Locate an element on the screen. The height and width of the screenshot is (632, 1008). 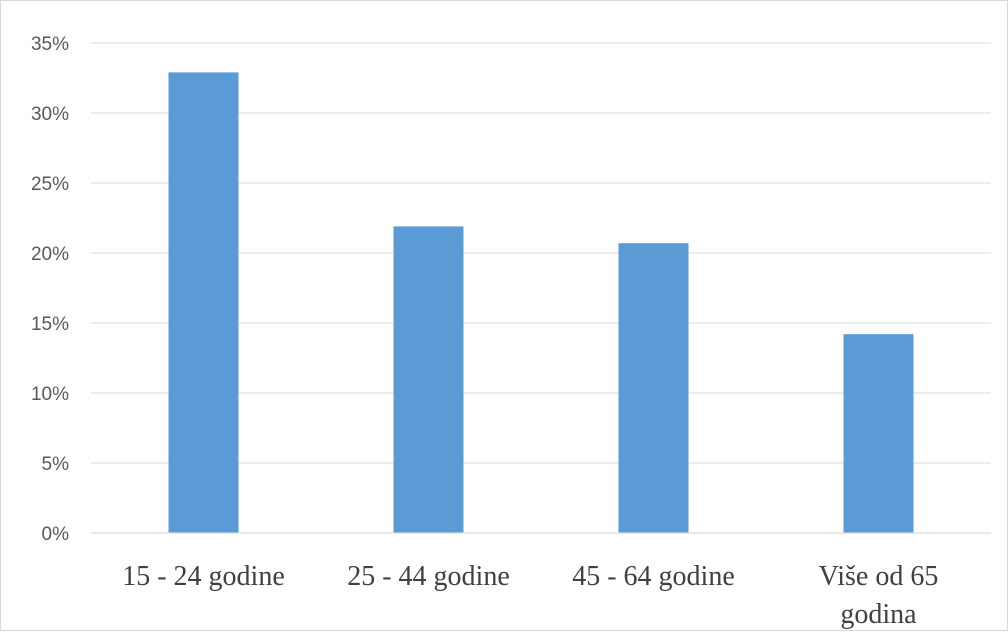
x-tick-label: 25 - 44 godine is located at coordinates (428, 576).